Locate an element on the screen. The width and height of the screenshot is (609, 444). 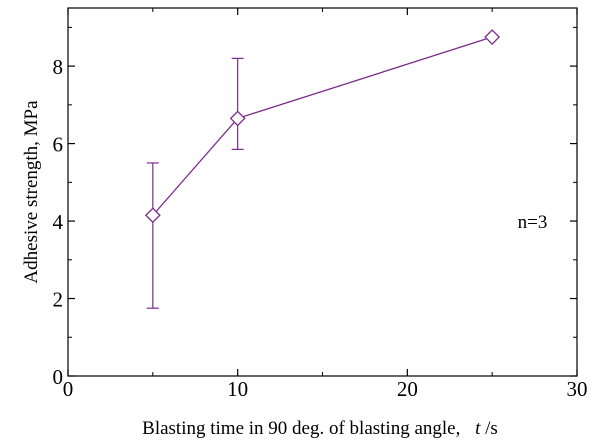
annotations: n=3 is located at coordinates (533, 222).